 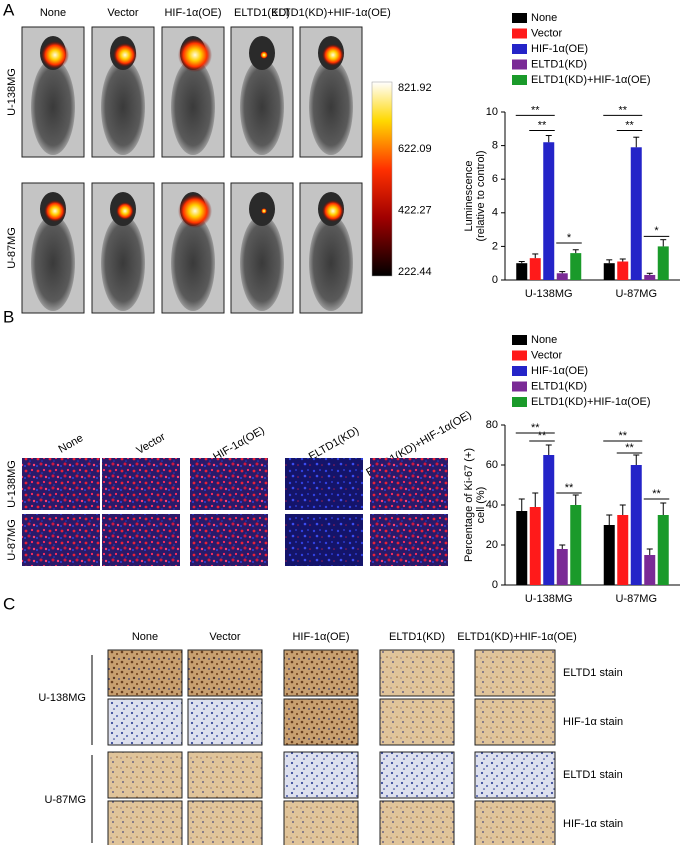 I want to click on y-tick-label: 2, so click(x=495, y=246).